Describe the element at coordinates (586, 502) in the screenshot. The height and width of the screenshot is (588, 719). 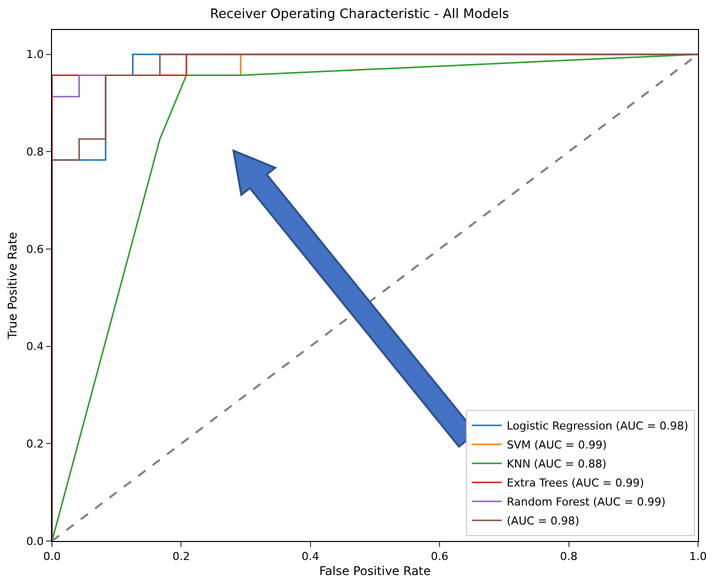
I see `legend-label: Random Forest (AUC = 0.99)` at that location.